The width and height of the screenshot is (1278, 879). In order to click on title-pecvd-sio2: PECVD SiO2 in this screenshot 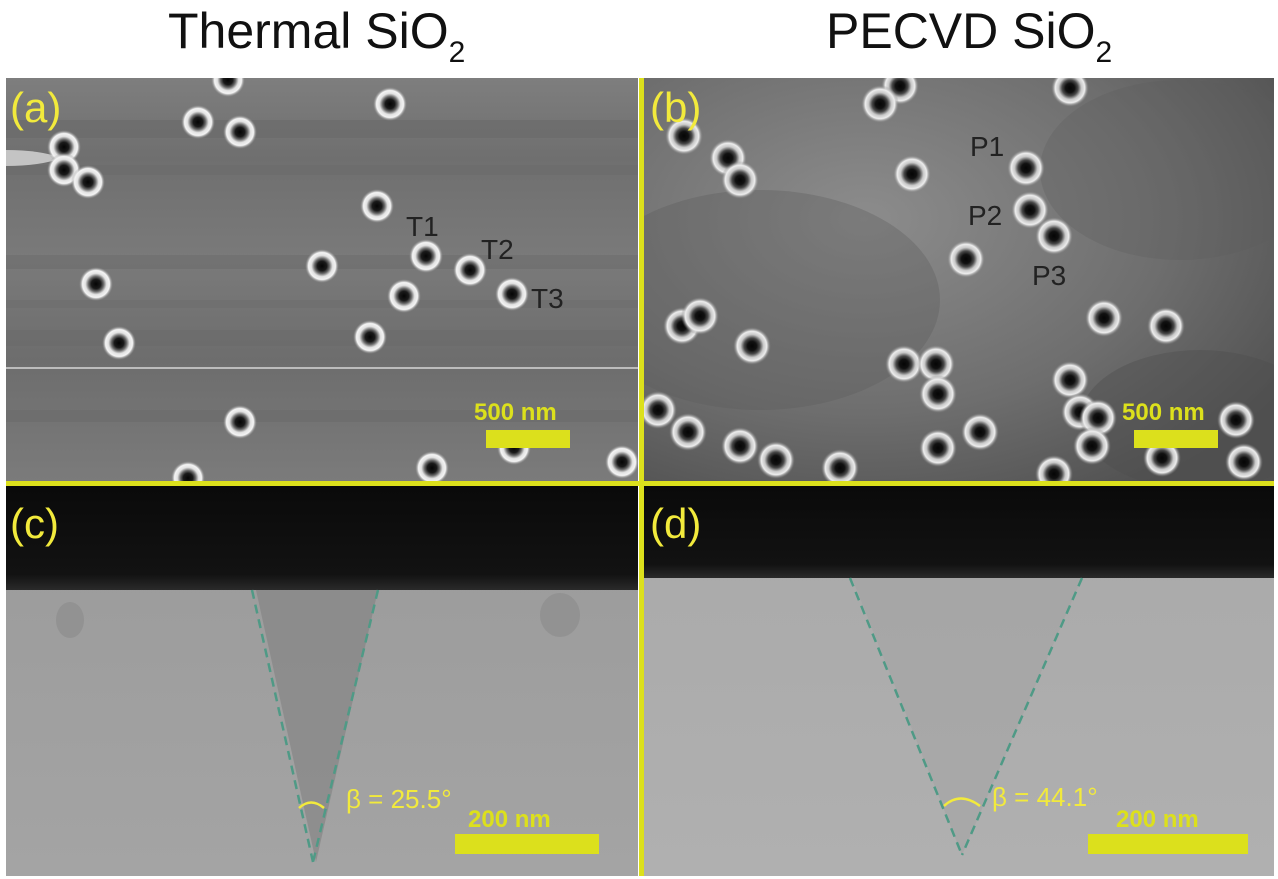, I will do `click(969, 36)`.